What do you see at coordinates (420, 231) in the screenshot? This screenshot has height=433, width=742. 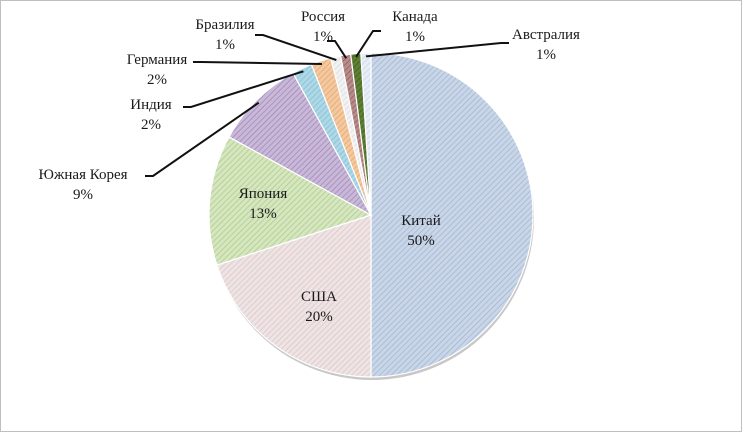 I see `slice-label-1: Китай 50%` at bounding box center [420, 231].